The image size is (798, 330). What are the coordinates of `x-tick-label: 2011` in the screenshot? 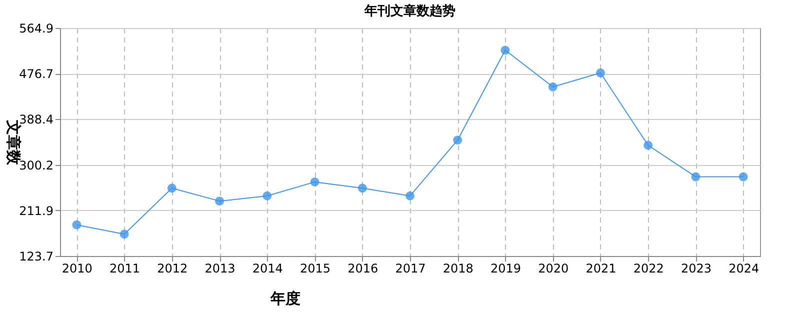 It's located at (125, 269).